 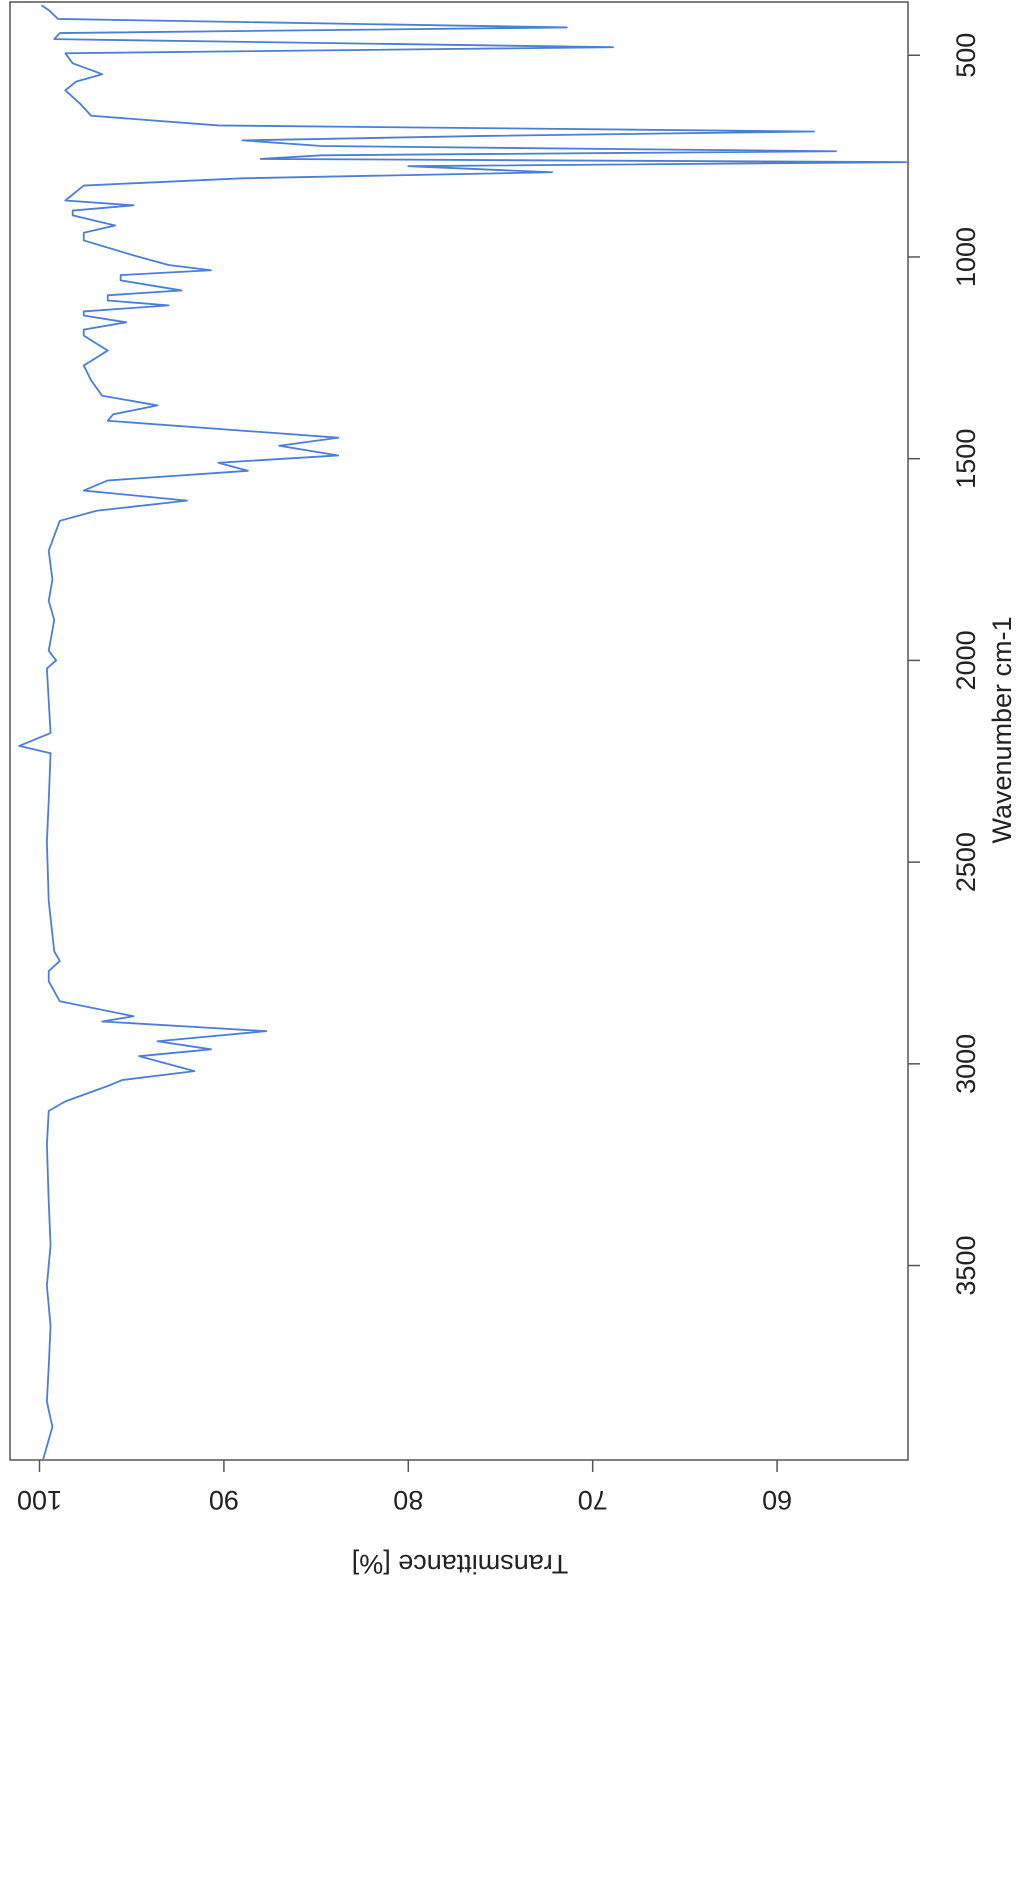 What do you see at coordinates (966, 862) in the screenshot?
I see `x-tick-label: 2500` at bounding box center [966, 862].